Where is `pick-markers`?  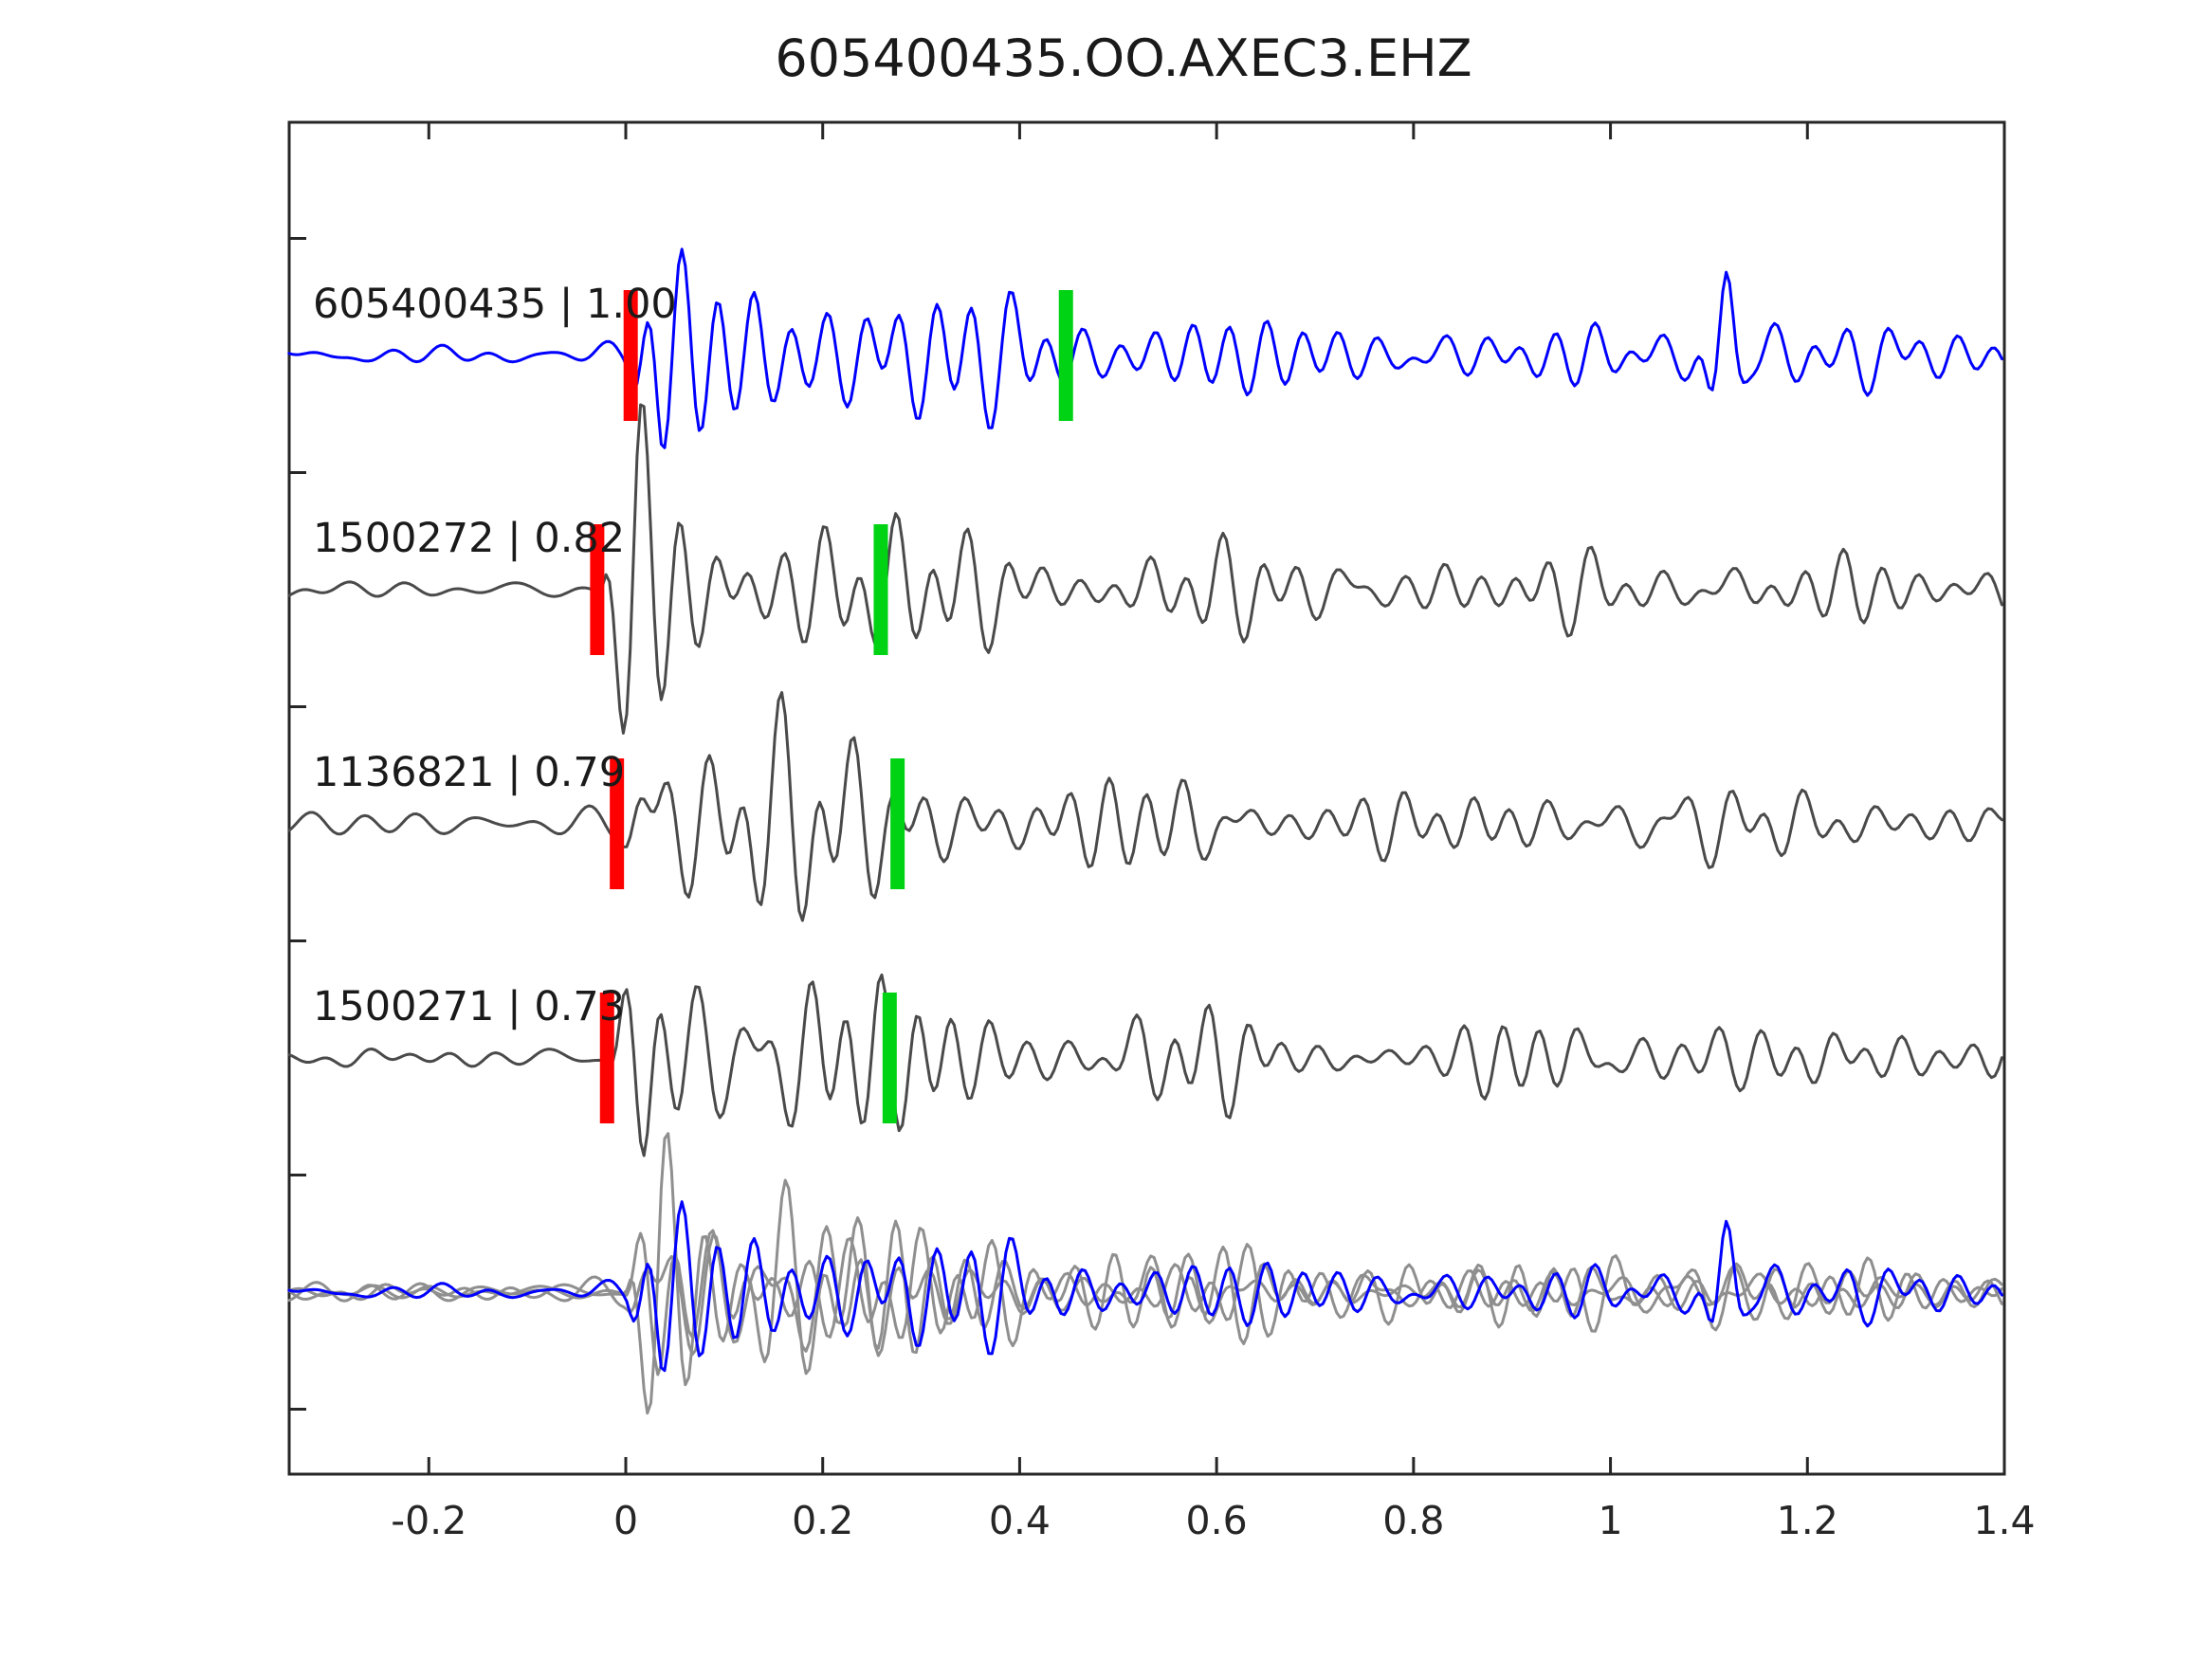 pick-markers is located at coordinates (831, 706).